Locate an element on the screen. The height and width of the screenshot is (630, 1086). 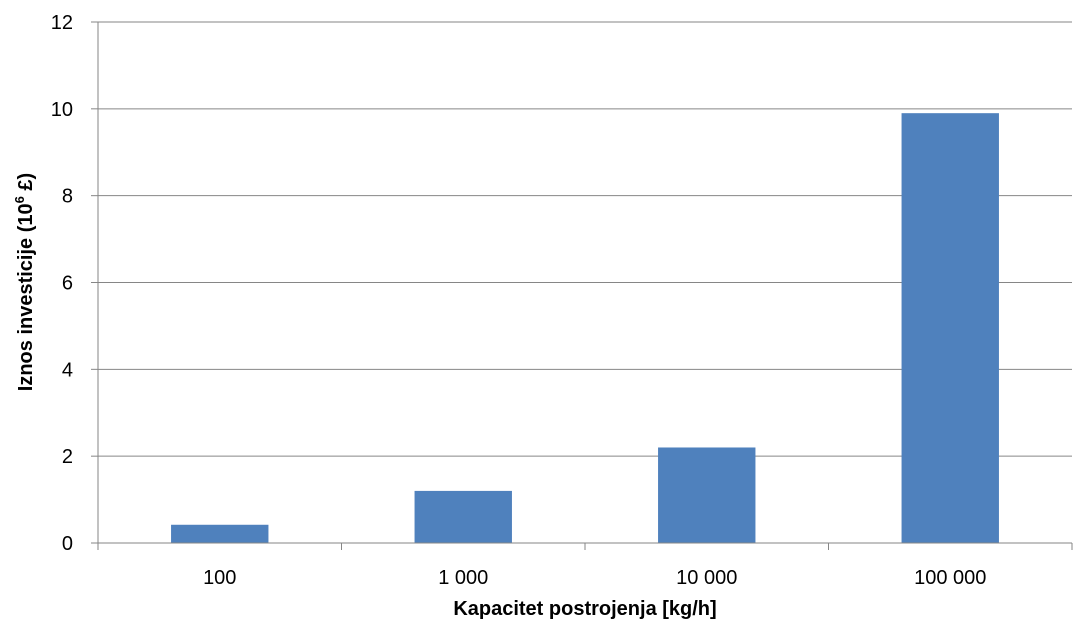
x-axis-title: Kapacitet postrojenja [kg/h] is located at coordinates (584, 609).